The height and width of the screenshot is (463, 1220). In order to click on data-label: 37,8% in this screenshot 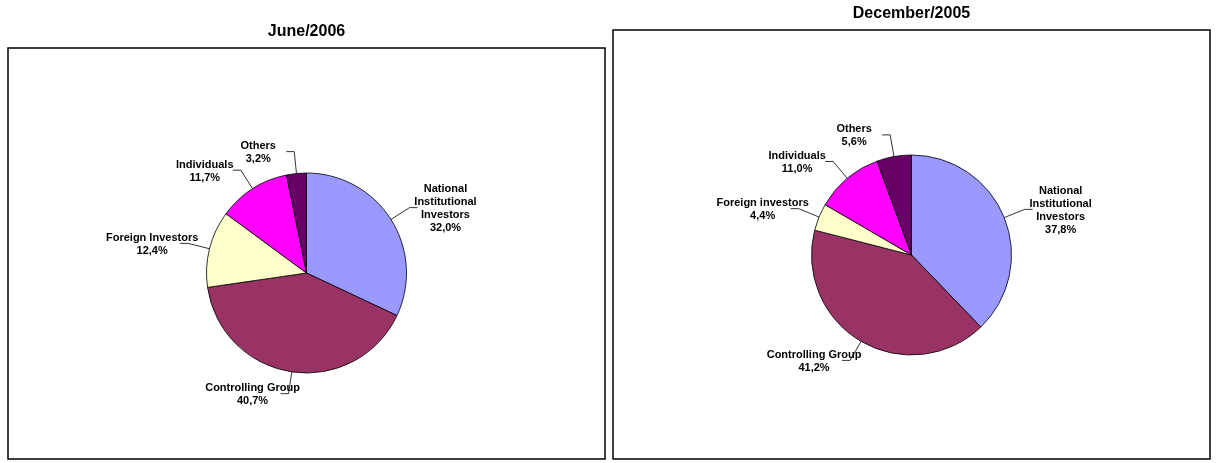, I will do `click(1061, 228)`.